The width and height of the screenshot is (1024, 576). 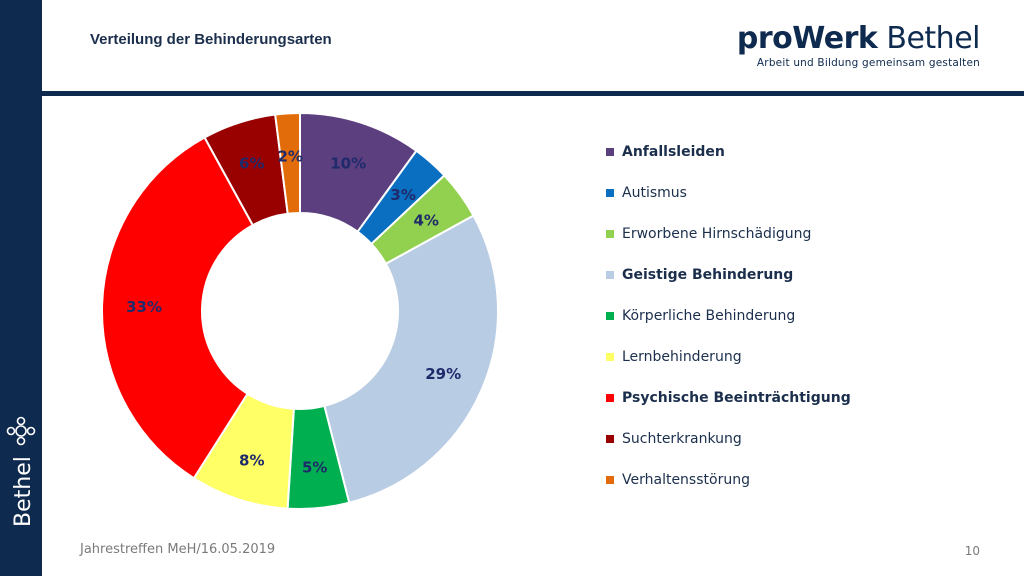 What do you see at coordinates (402, 195) in the screenshot?
I see `data-label-1: 3%` at bounding box center [402, 195].